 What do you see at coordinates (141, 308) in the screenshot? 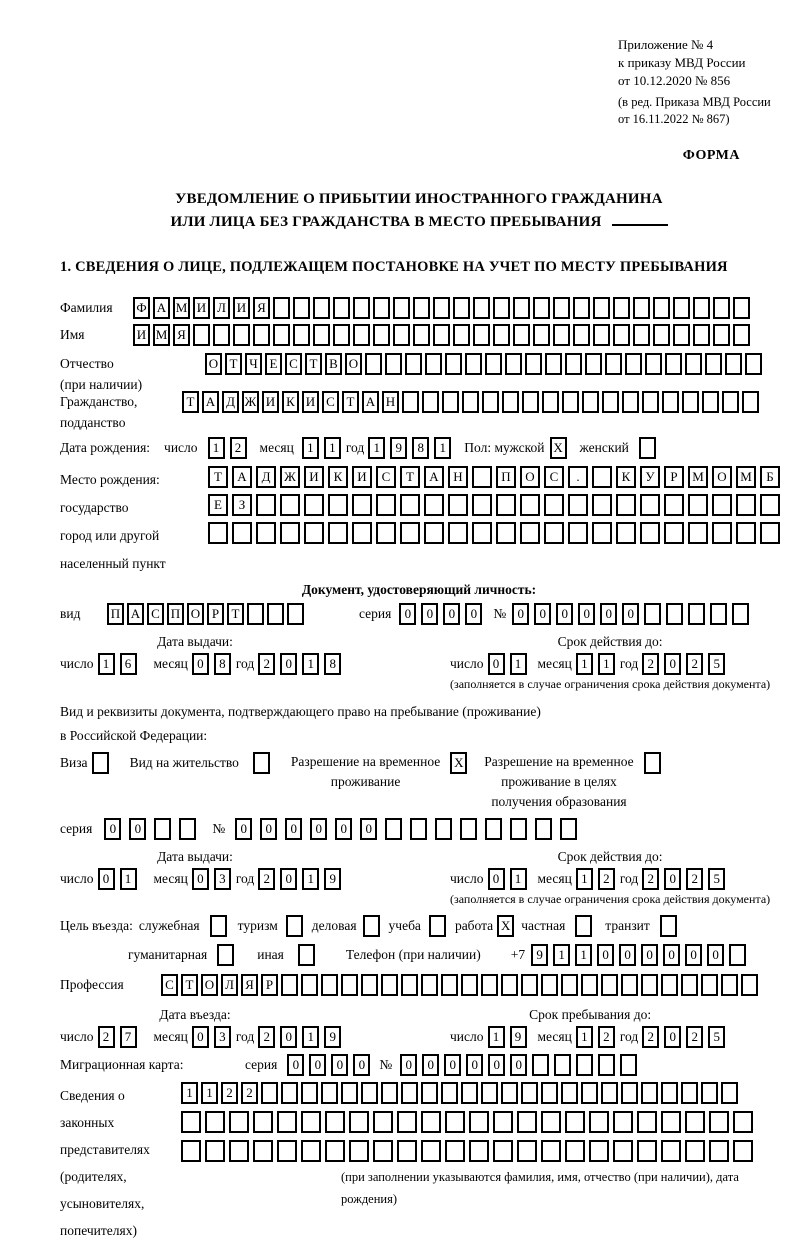
I see `char-cell: Ф` at bounding box center [141, 308].